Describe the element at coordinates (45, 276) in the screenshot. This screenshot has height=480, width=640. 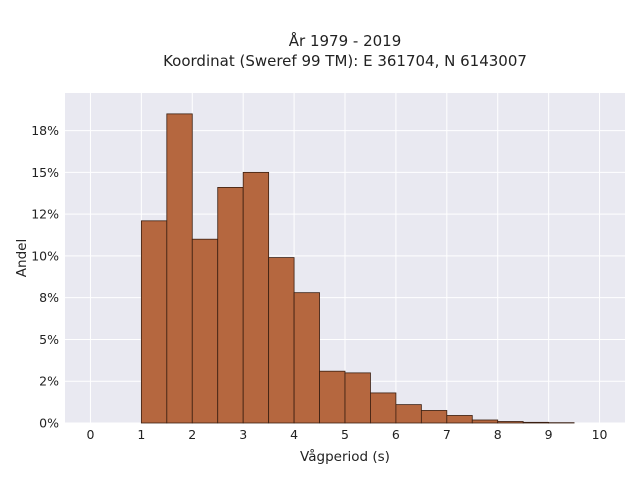
I see `y-tick-labels: 0% 2% 5% 8% 10% 12% 15% 18%` at that location.